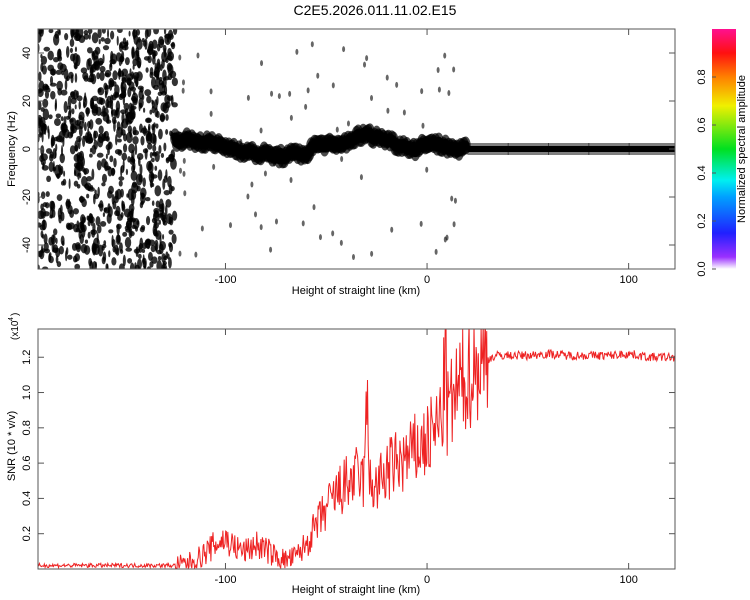 The image size is (750, 600). What do you see at coordinates (11, 319) in the screenshot?
I see `y-multiplier-exp: 4` at bounding box center [11, 319].